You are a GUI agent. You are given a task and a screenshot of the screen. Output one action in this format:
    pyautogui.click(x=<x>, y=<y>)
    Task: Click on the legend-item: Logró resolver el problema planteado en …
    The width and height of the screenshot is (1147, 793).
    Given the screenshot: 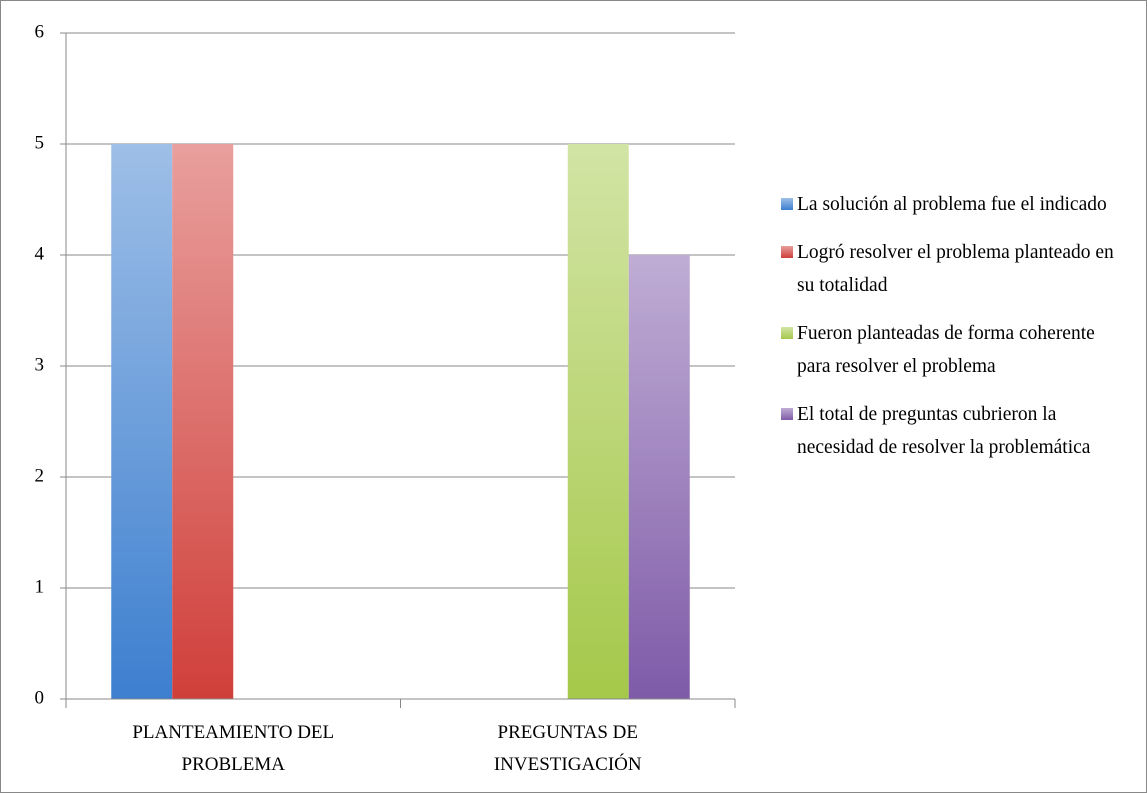 What is the action you would take?
    pyautogui.click(x=955, y=269)
    